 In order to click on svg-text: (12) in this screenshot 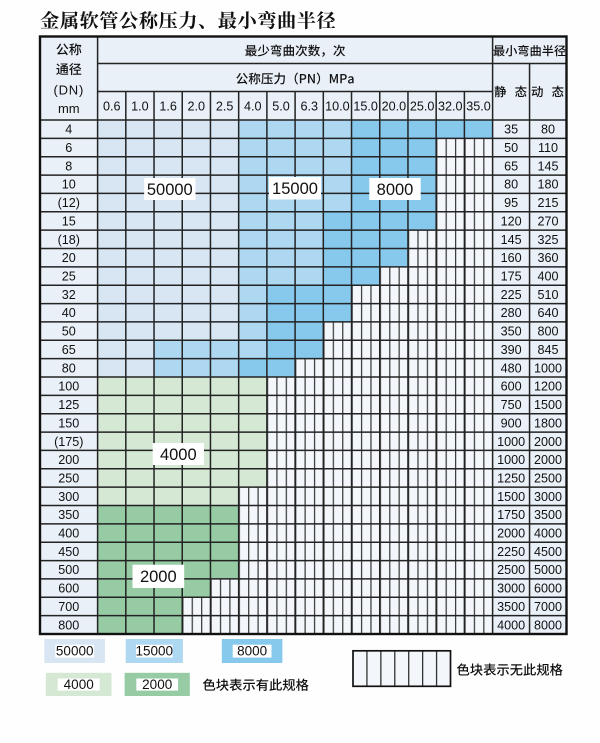, I will do `click(69, 203)`.